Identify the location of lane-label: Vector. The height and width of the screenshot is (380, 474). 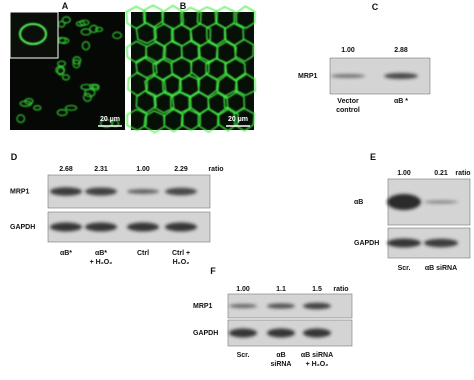
(348, 101).